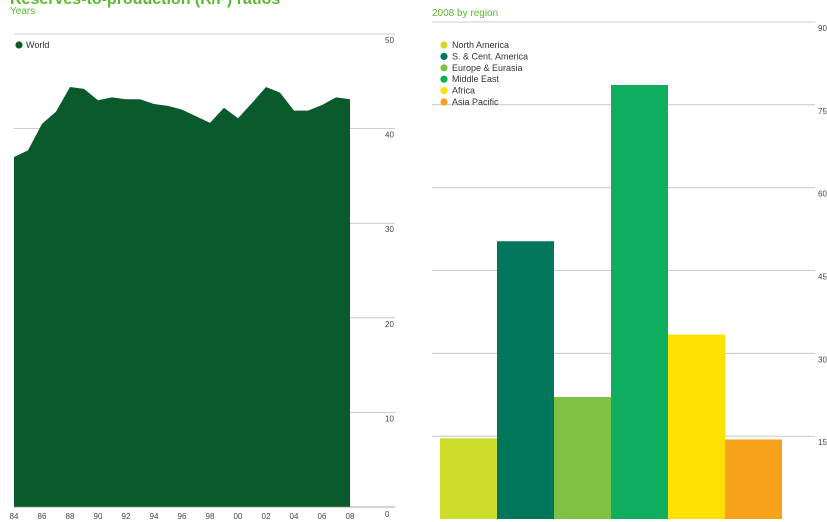 The height and width of the screenshot is (522, 827). I want to click on x-tick-label: 88, so click(70, 516).